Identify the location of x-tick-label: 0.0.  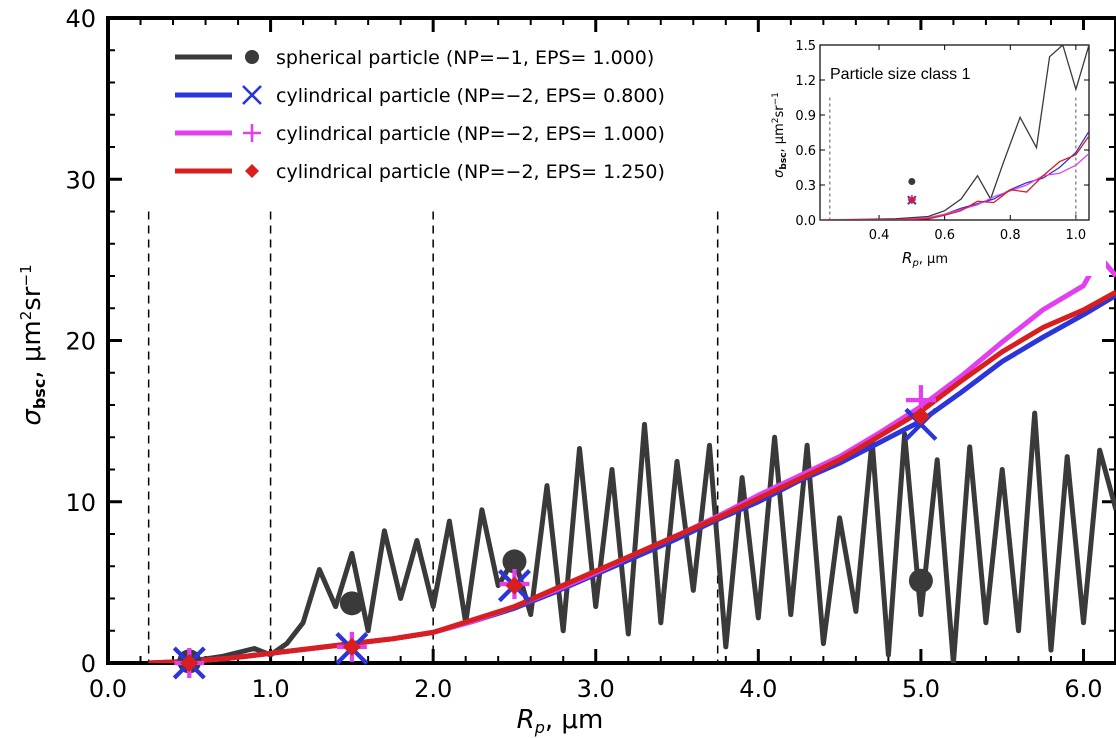
(108, 689).